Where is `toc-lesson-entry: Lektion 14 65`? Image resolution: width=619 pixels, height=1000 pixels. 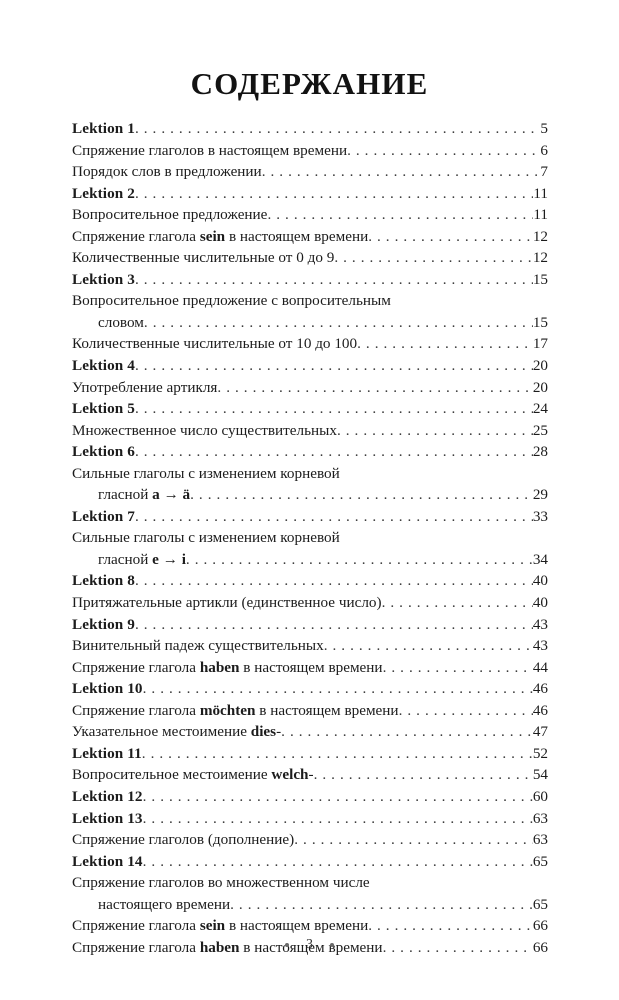
toc-lesson-entry: Lektion 14 65 is located at coordinates (310, 862).